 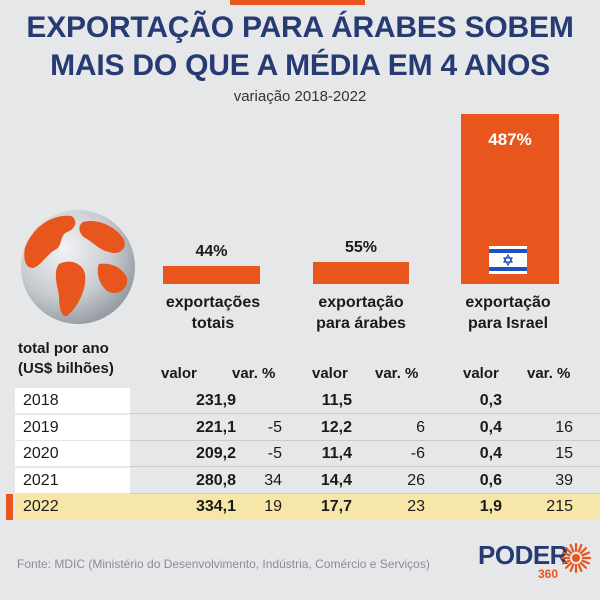 I want to click on table-left-header: total por ano (US$ bilhões), so click(x=66, y=359).